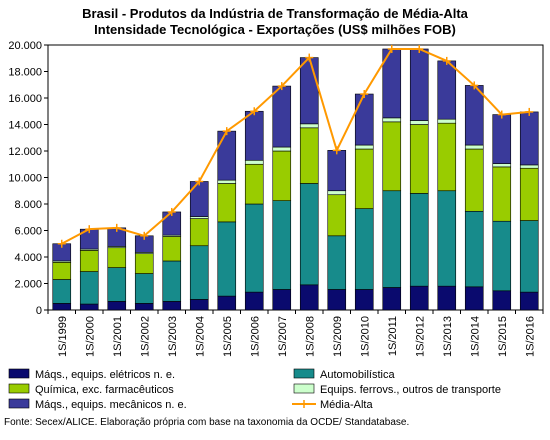 Image resolution: width=550 pixels, height=440 pixels. What do you see at coordinates (28, 258) in the screenshot?
I see `y-tick-label: 4.000` at bounding box center [28, 258].